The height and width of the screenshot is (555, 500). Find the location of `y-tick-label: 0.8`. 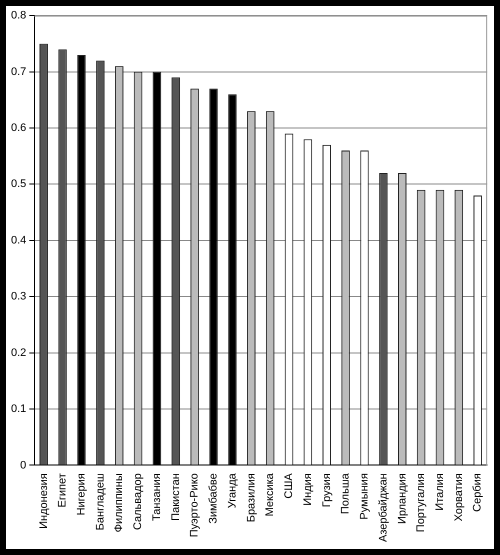

y-tick-label: 0.8 is located at coordinates (18, 16).